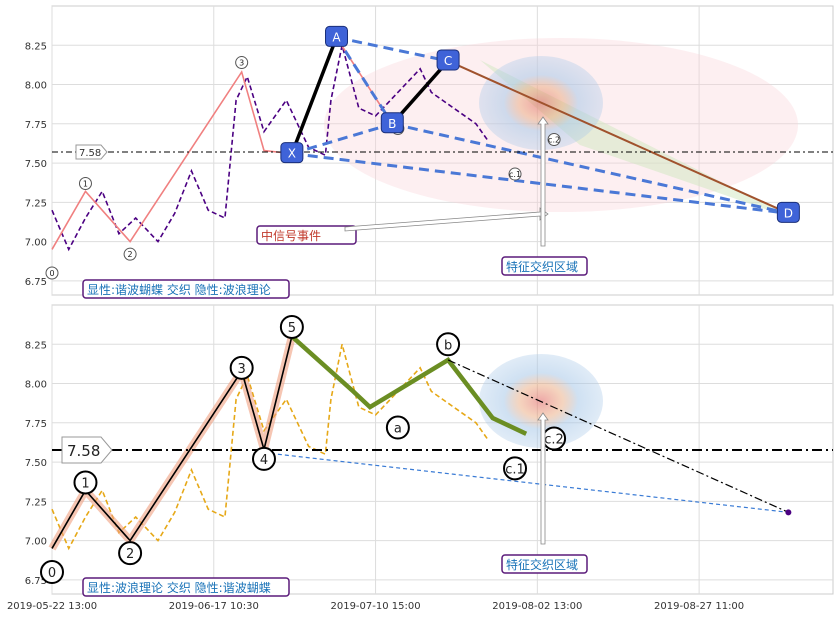 This screenshot has width=839, height=617. What do you see at coordinates (291, 235) in the screenshot?
I see `mid-signal-event-label: 中信号事件` at bounding box center [291, 235].